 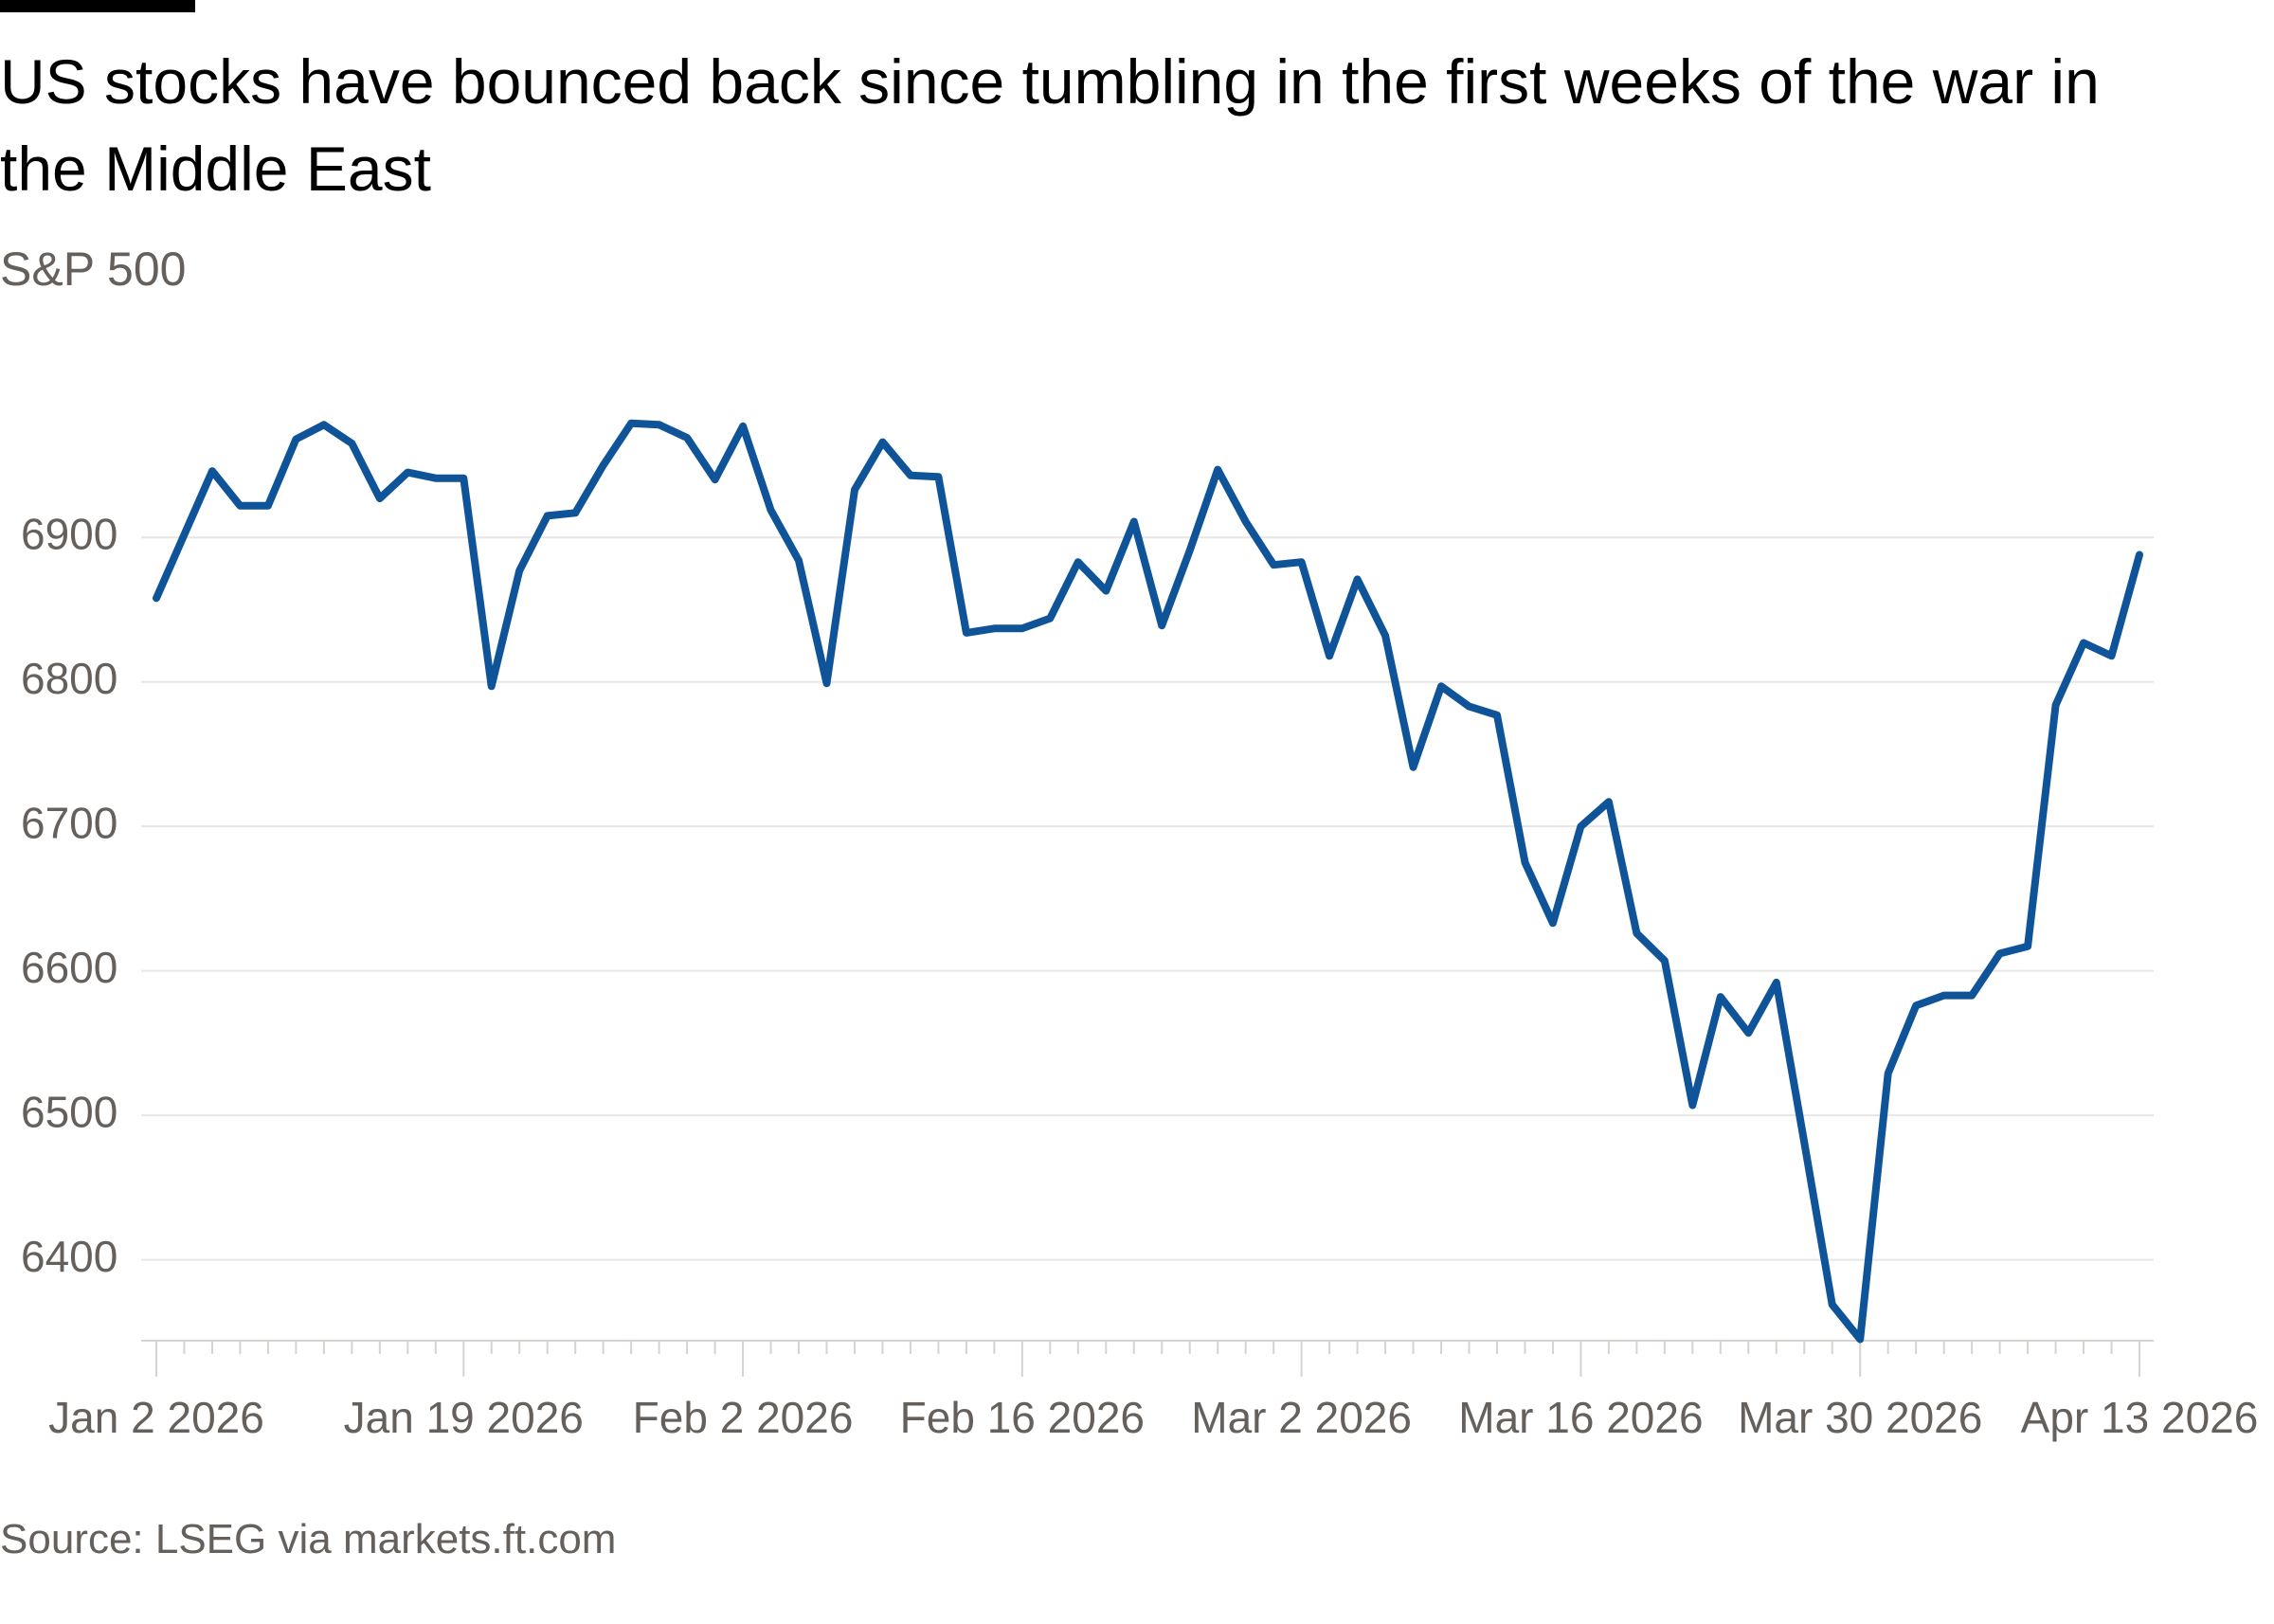 What do you see at coordinates (156, 1418) in the screenshot?
I see `x-tick-label: Jan 2 2026` at bounding box center [156, 1418].